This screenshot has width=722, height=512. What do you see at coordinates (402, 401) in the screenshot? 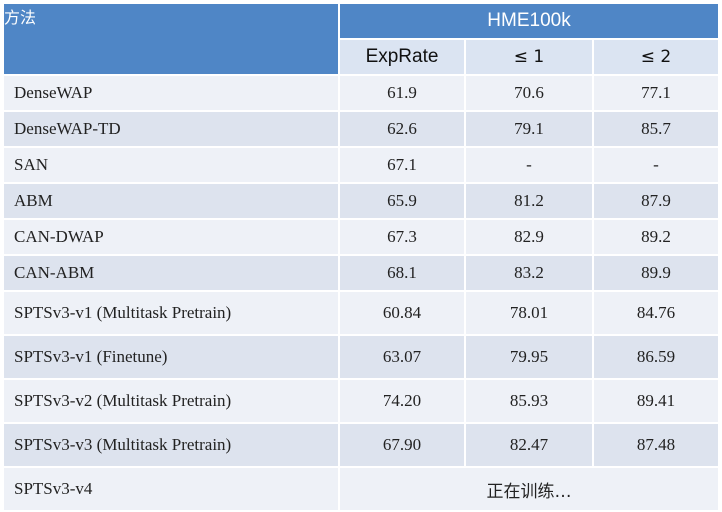
I see `exprate-value-best: 74.20` at bounding box center [402, 401].